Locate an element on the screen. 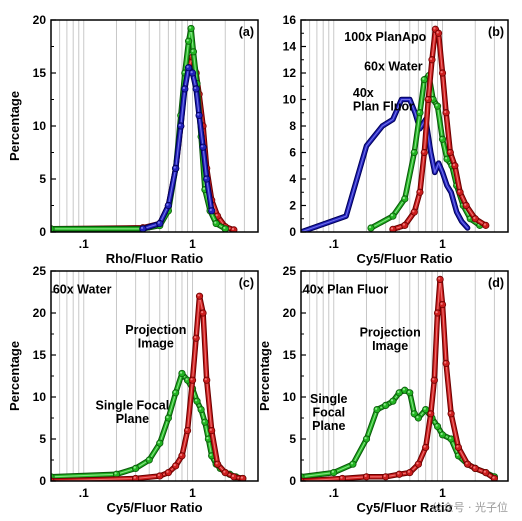  y-tick-label: 5 is located at coordinates (42, 179).